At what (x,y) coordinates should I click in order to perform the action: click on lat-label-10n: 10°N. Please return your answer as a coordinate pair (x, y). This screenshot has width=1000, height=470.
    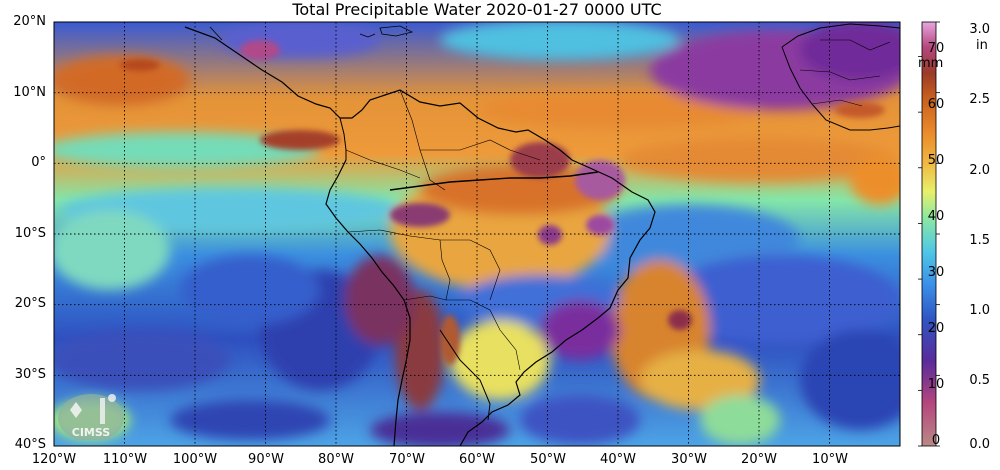
    Looking at the image, I should click on (29, 92).